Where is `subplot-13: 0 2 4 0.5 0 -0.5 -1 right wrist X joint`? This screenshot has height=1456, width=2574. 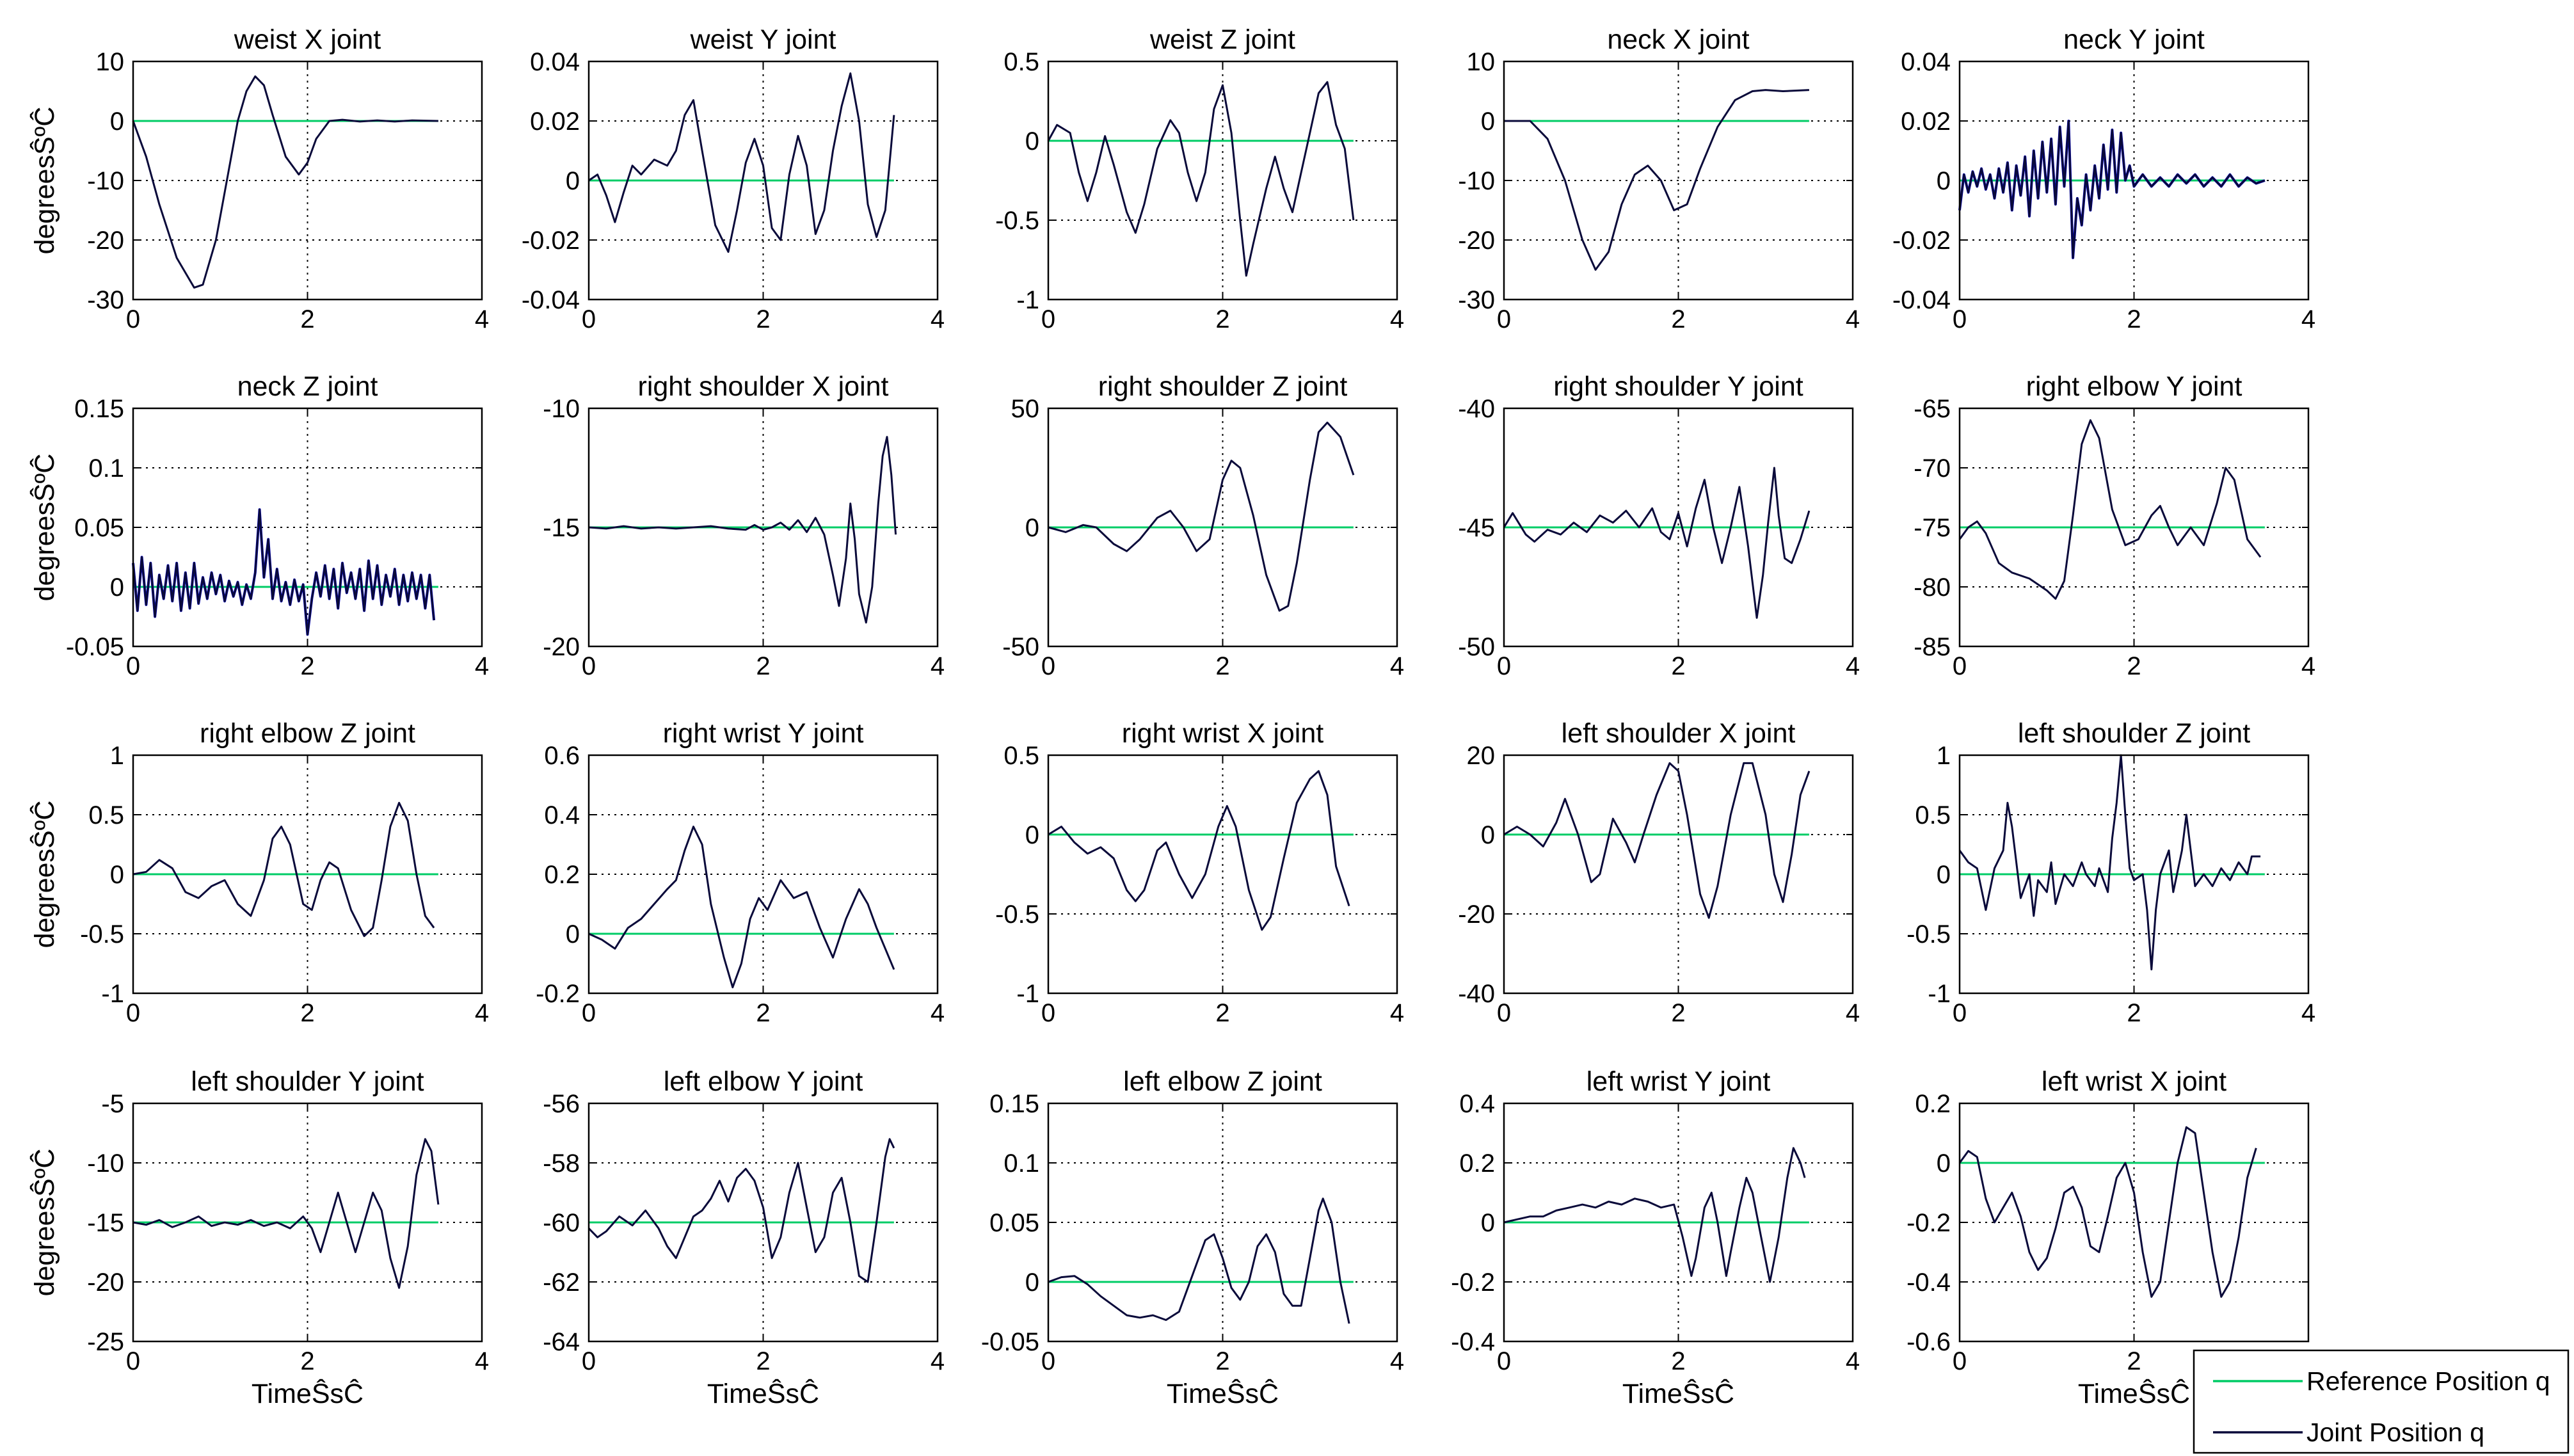
subplot-13: 0 2 4 0.5 0 -0.5 -1 right wrist X joint is located at coordinates (1199, 872).